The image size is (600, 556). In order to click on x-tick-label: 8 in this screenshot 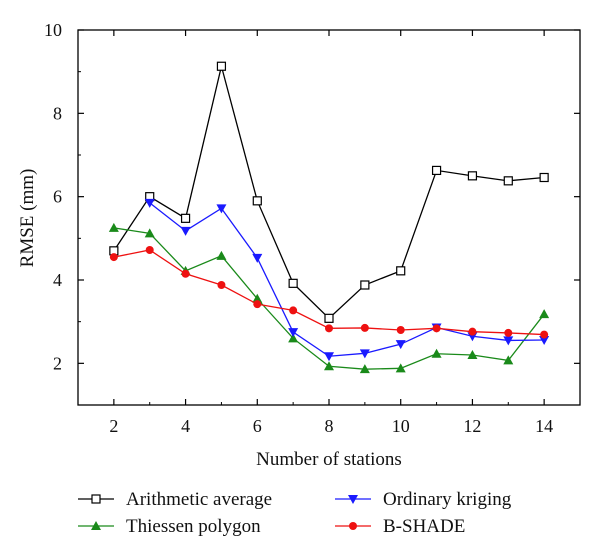, I will do `click(329, 426)`.